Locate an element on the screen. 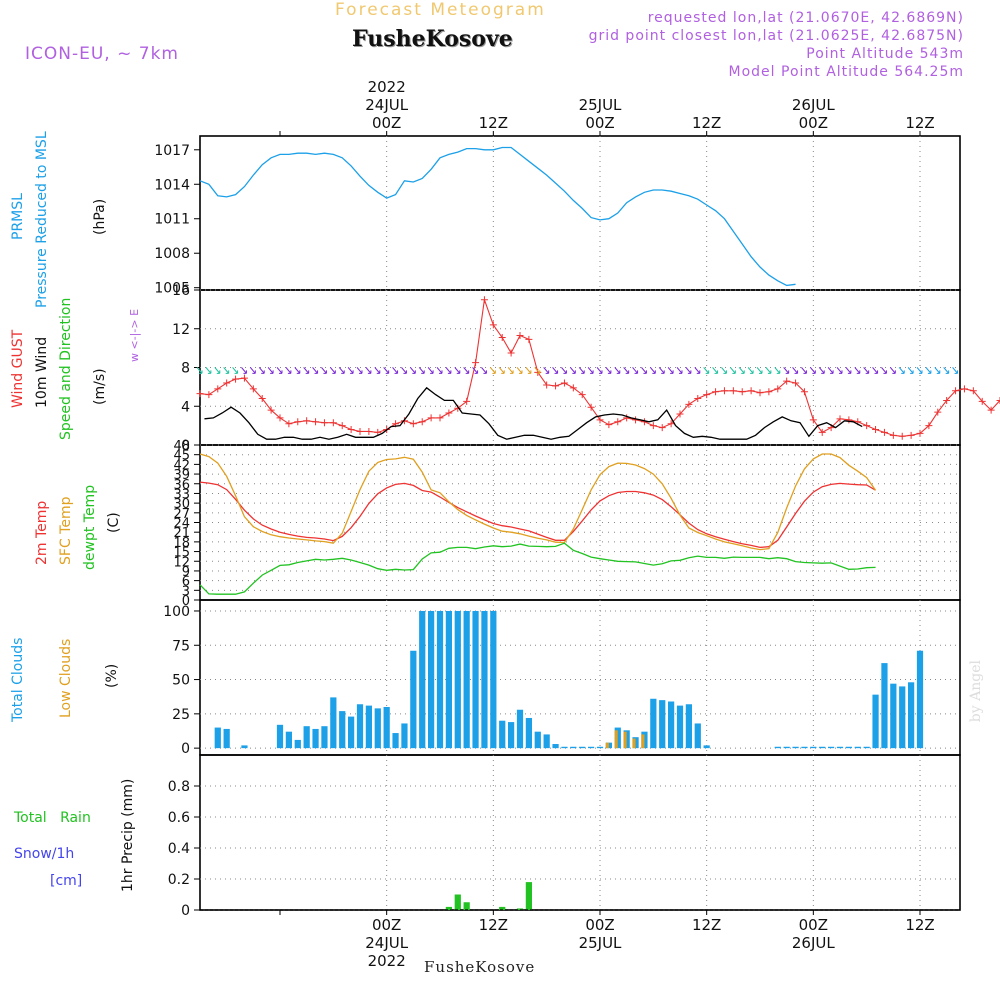 Image resolution: width=1000 pixels, height=1000 pixels. rain-label: Rain is located at coordinates (75, 818).